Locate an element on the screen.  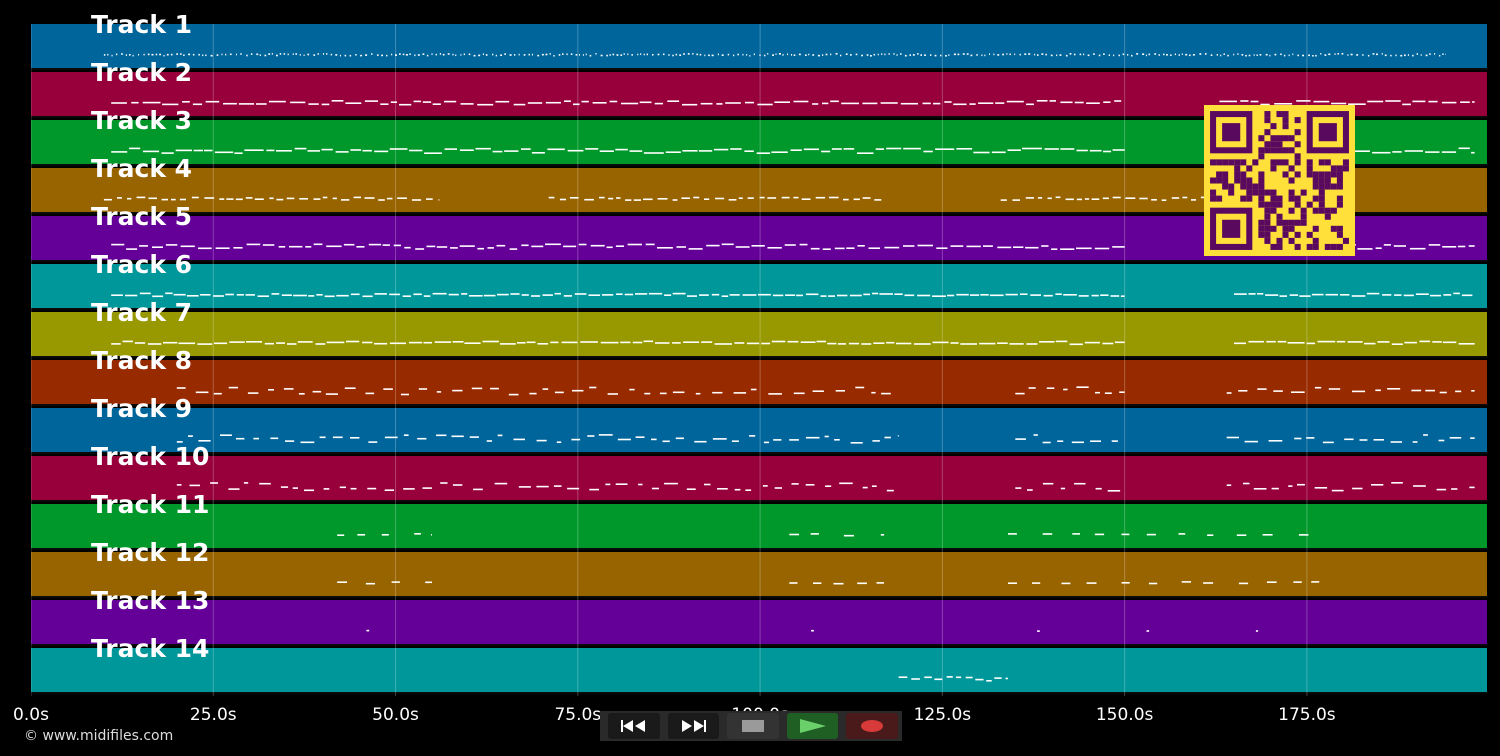
play-button is located at coordinates (812, 726).